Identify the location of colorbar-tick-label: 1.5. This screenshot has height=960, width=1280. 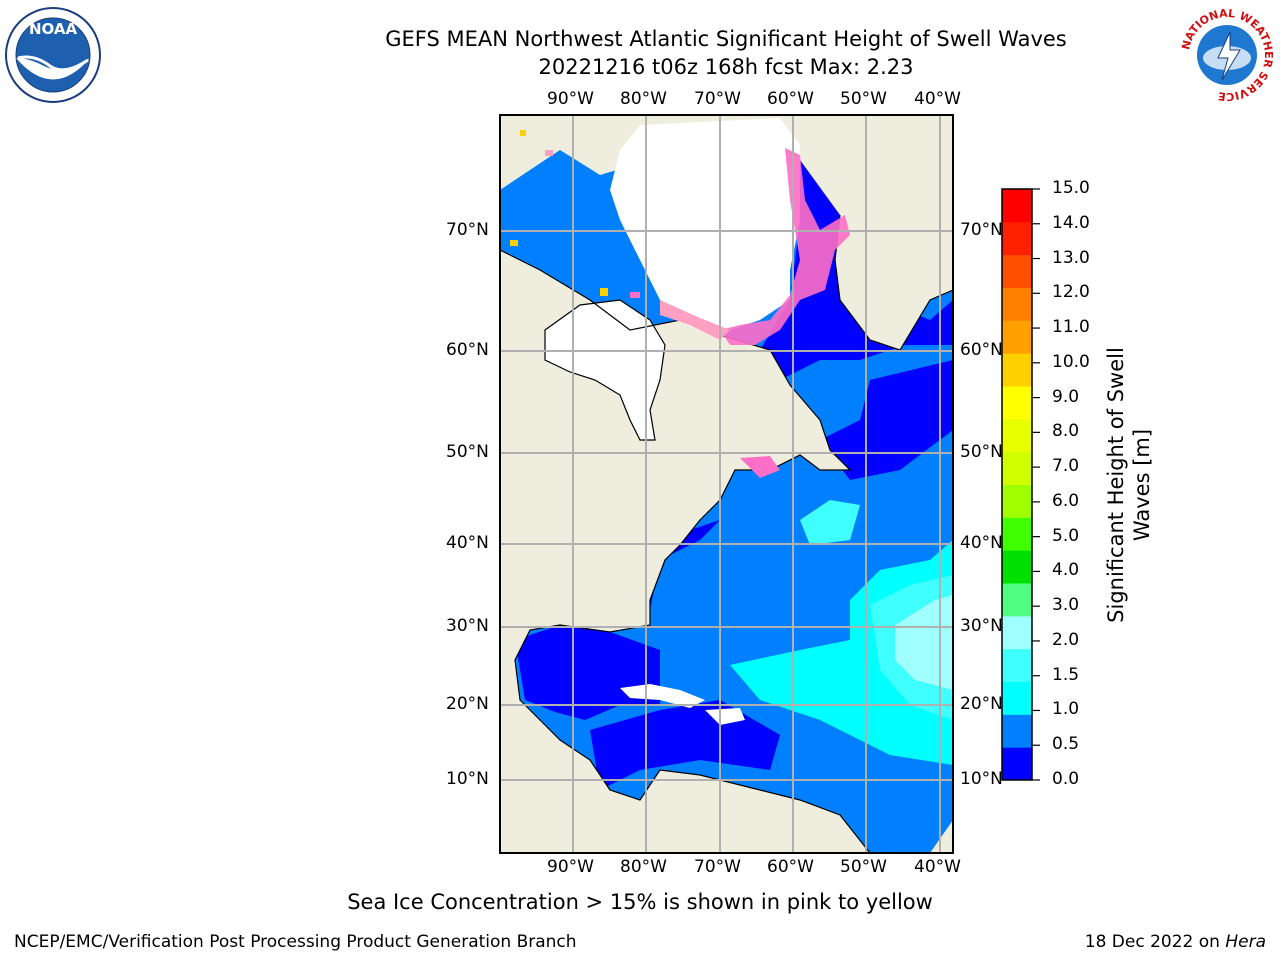
(1066, 674).